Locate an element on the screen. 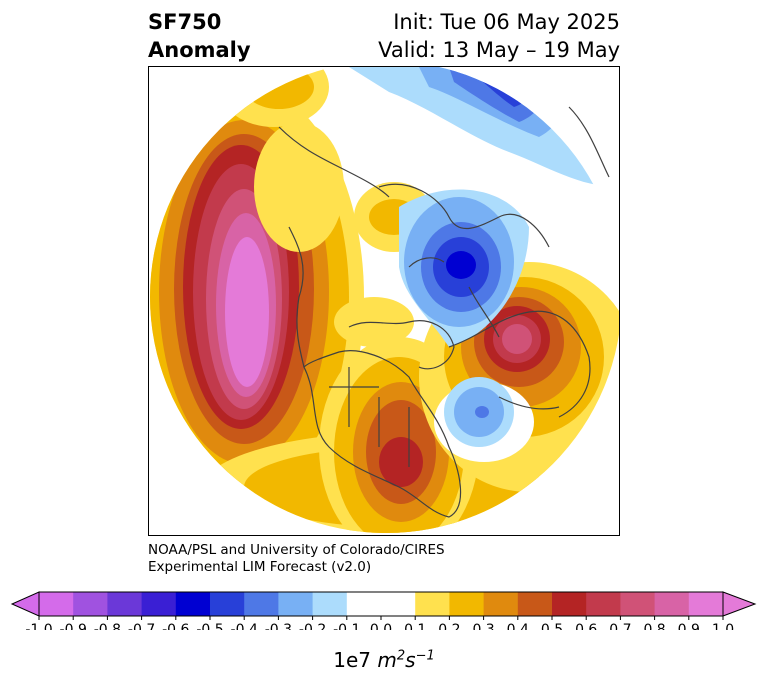  valid-range: Valid: 13 May – 19 May is located at coordinates (499, 50).